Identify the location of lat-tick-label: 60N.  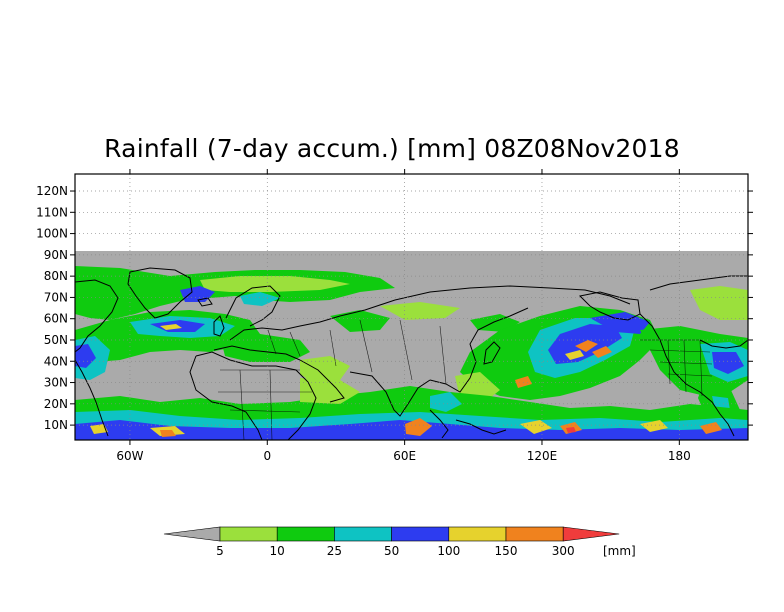
(56, 319).